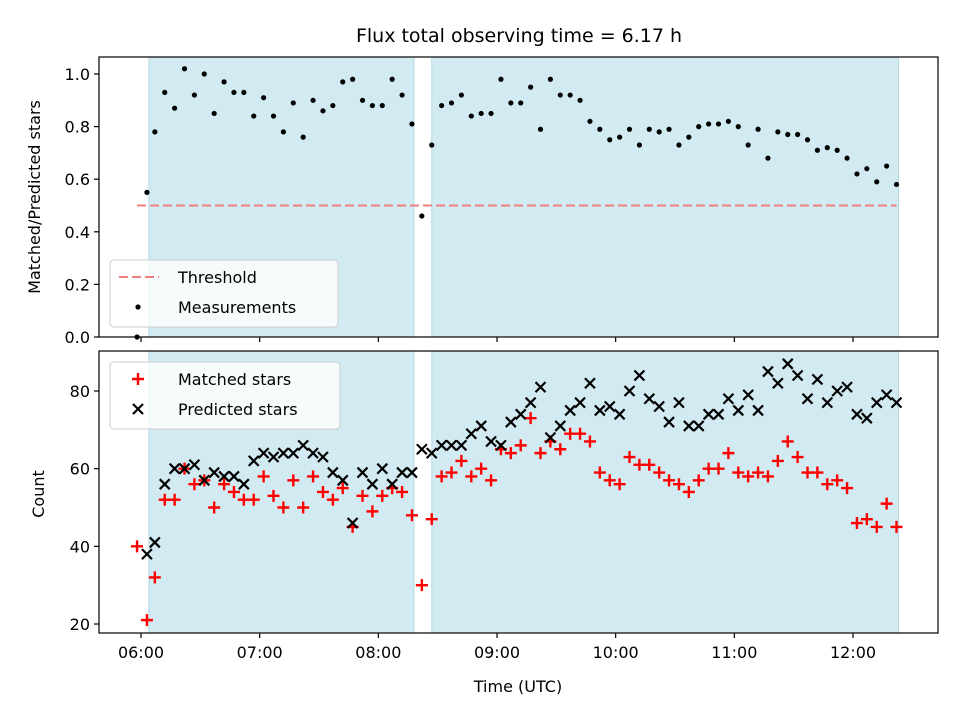 This screenshot has width=960, height=720. What do you see at coordinates (138, 409) in the screenshot?
I see `legend-predicted-marker` at bounding box center [138, 409].